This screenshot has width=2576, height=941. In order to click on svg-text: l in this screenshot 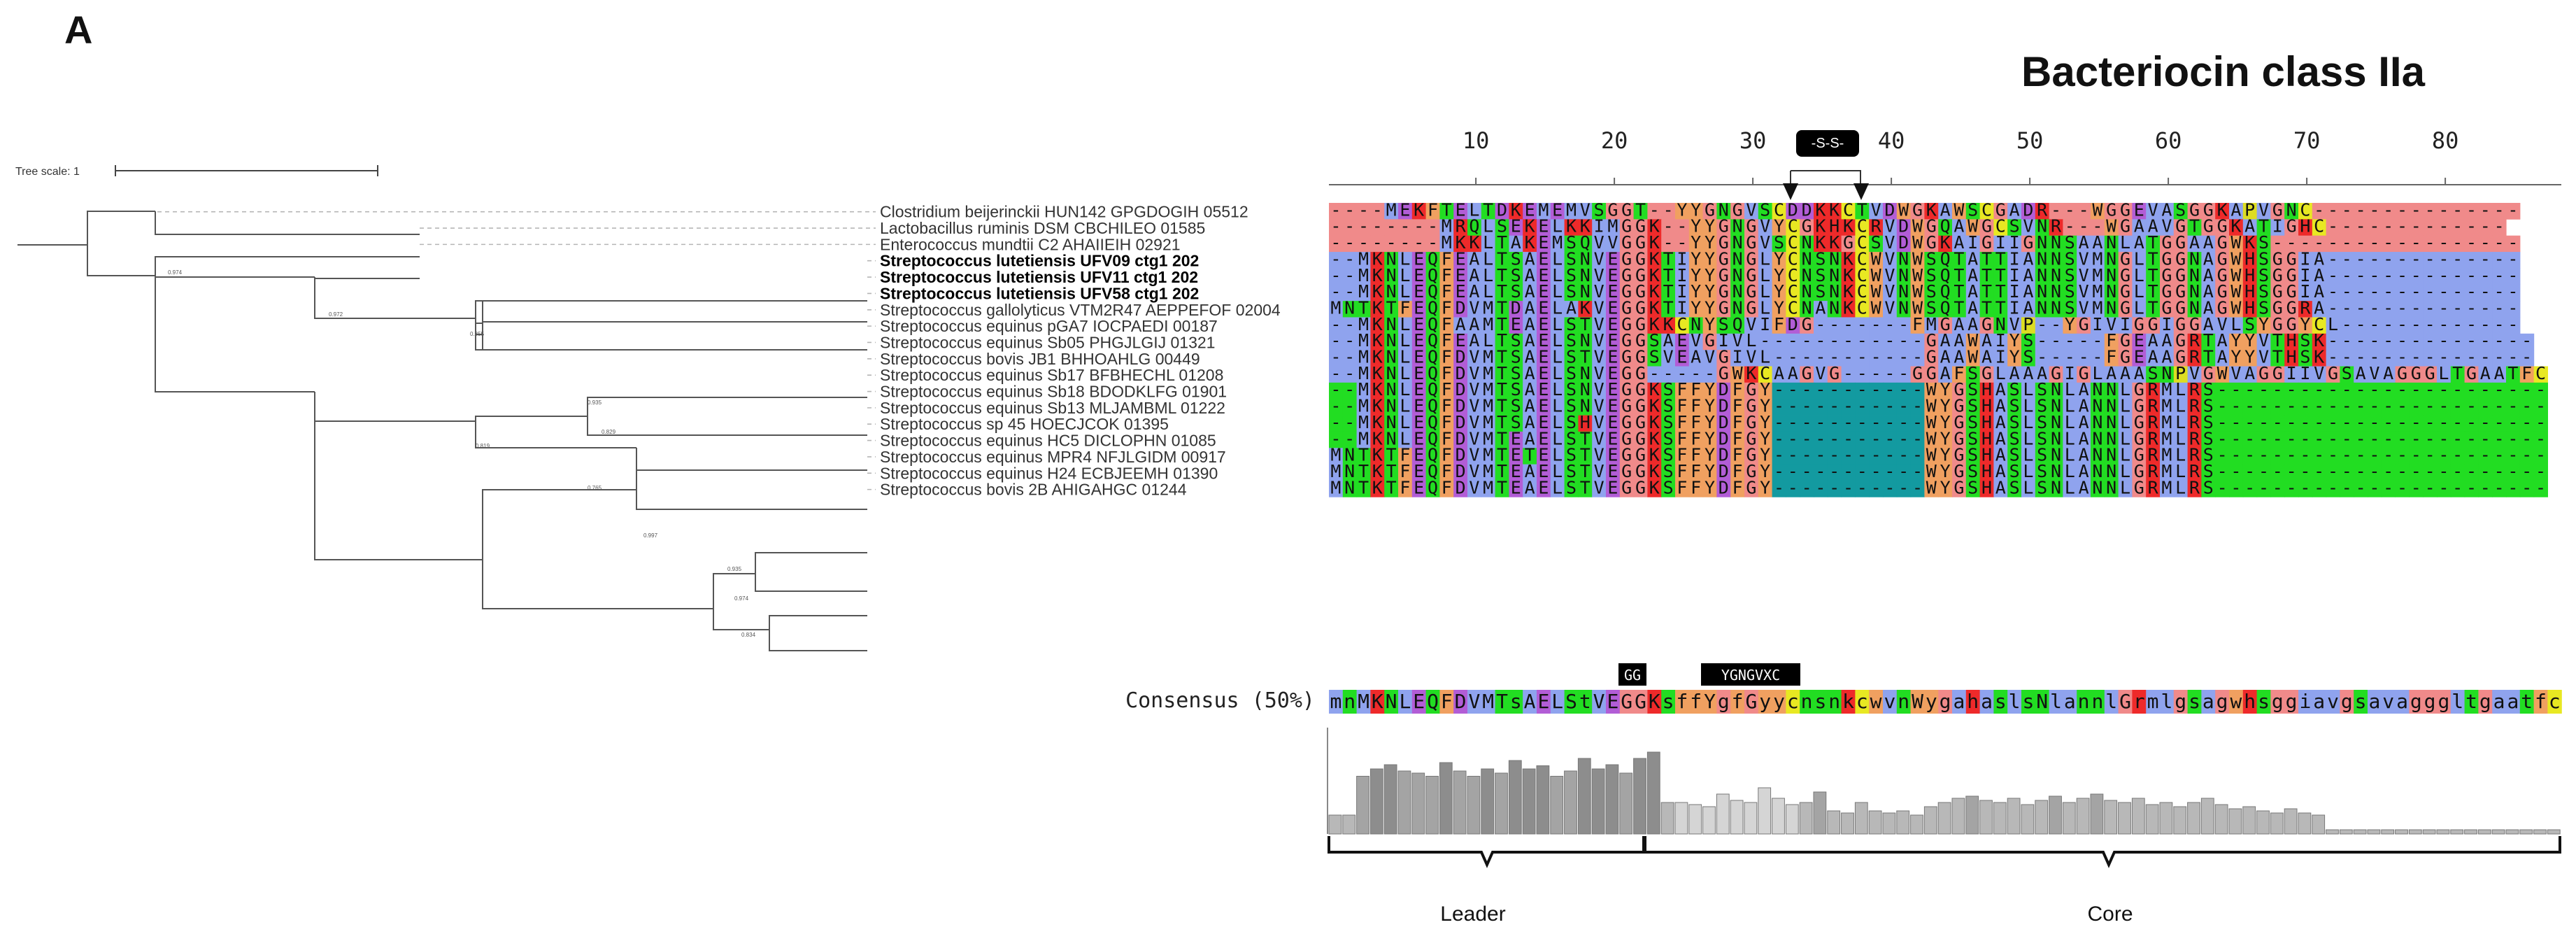, I will do `click(2166, 702)`.